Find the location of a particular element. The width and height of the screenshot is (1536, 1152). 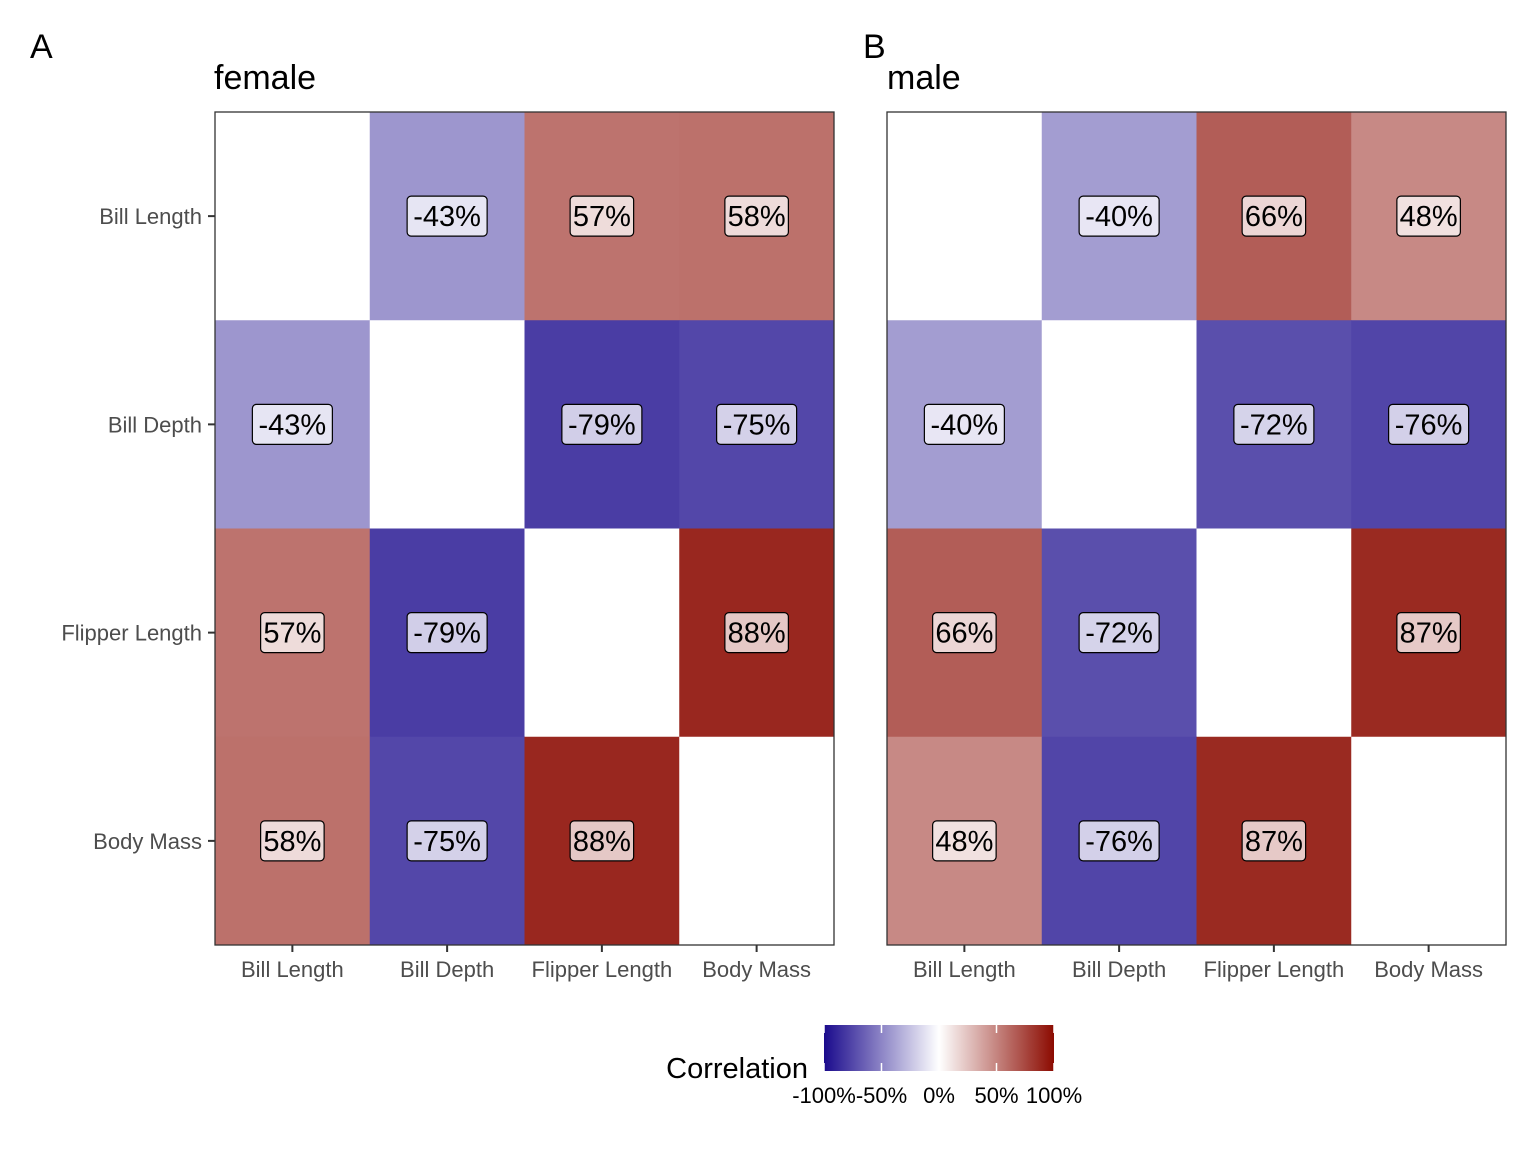

panel-title: female is located at coordinates (265, 78).